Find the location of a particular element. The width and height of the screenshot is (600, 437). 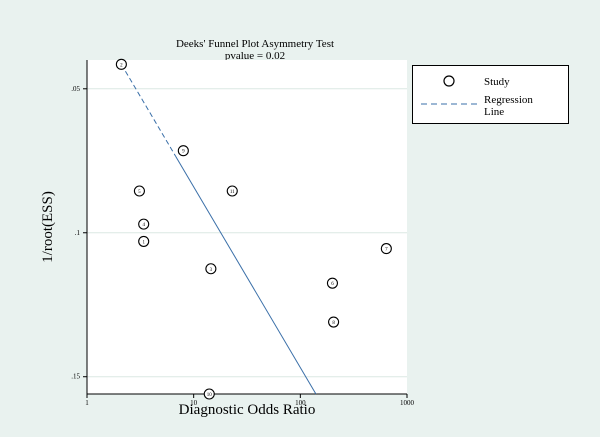

y-tick-label: .05 is located at coordinates (75, 89).